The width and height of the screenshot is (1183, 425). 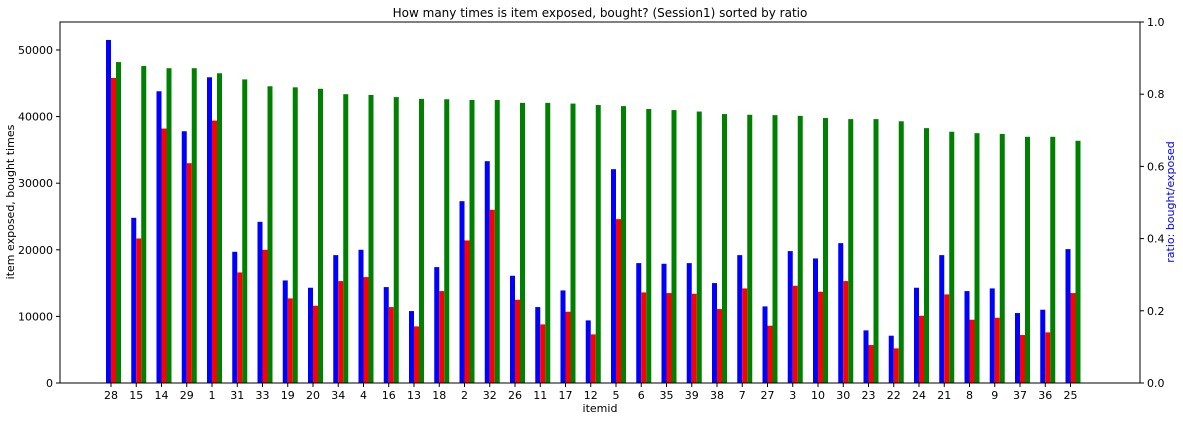 What do you see at coordinates (363, 395) in the screenshot?
I see `x-tick-label: 4` at bounding box center [363, 395].